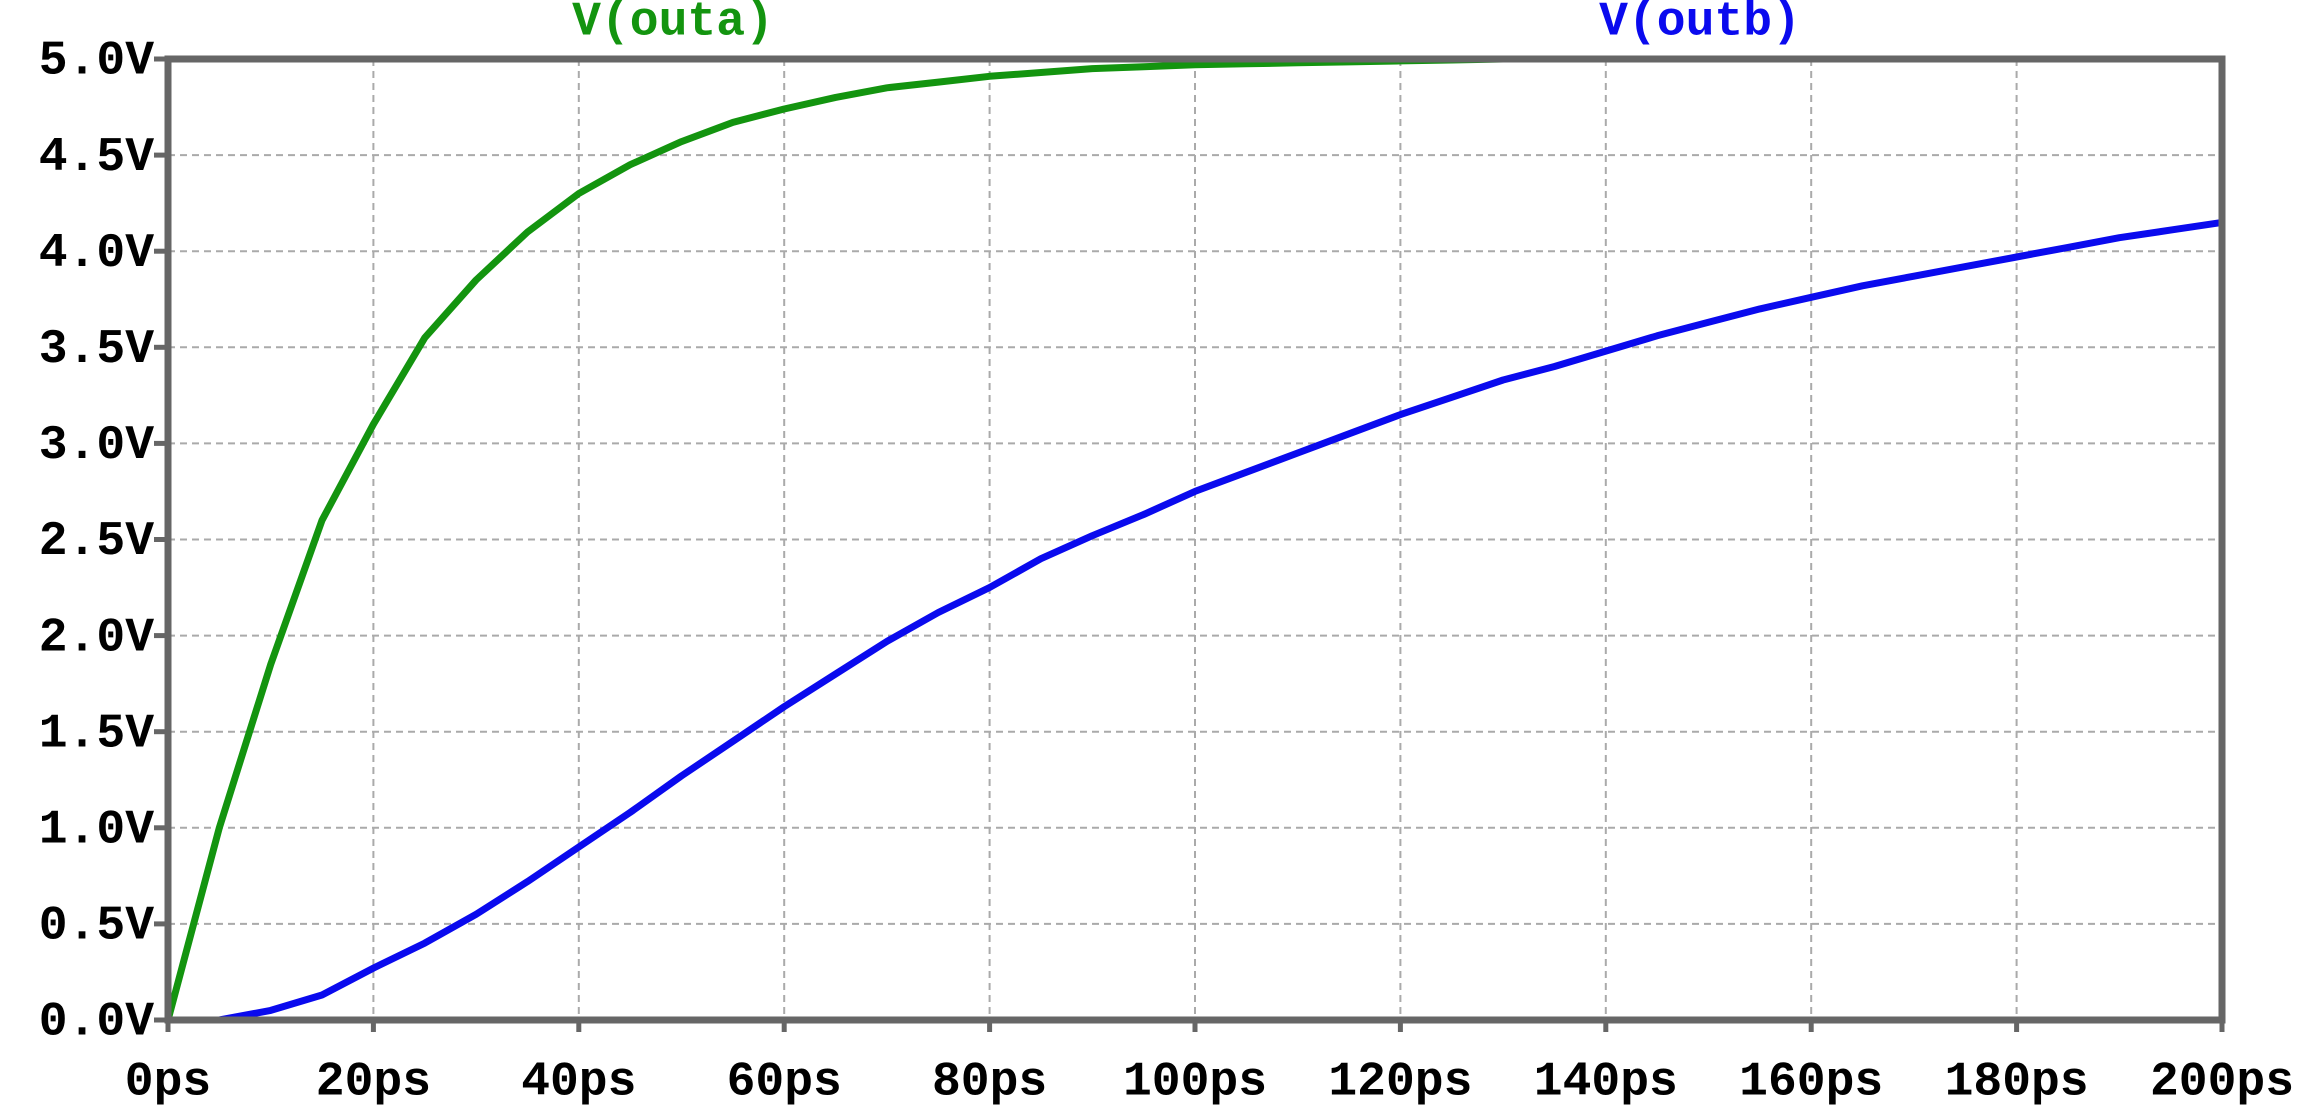 This screenshot has width=2304, height=1113. I want to click on x-tick-label: 160ps, so click(1811, 1083).